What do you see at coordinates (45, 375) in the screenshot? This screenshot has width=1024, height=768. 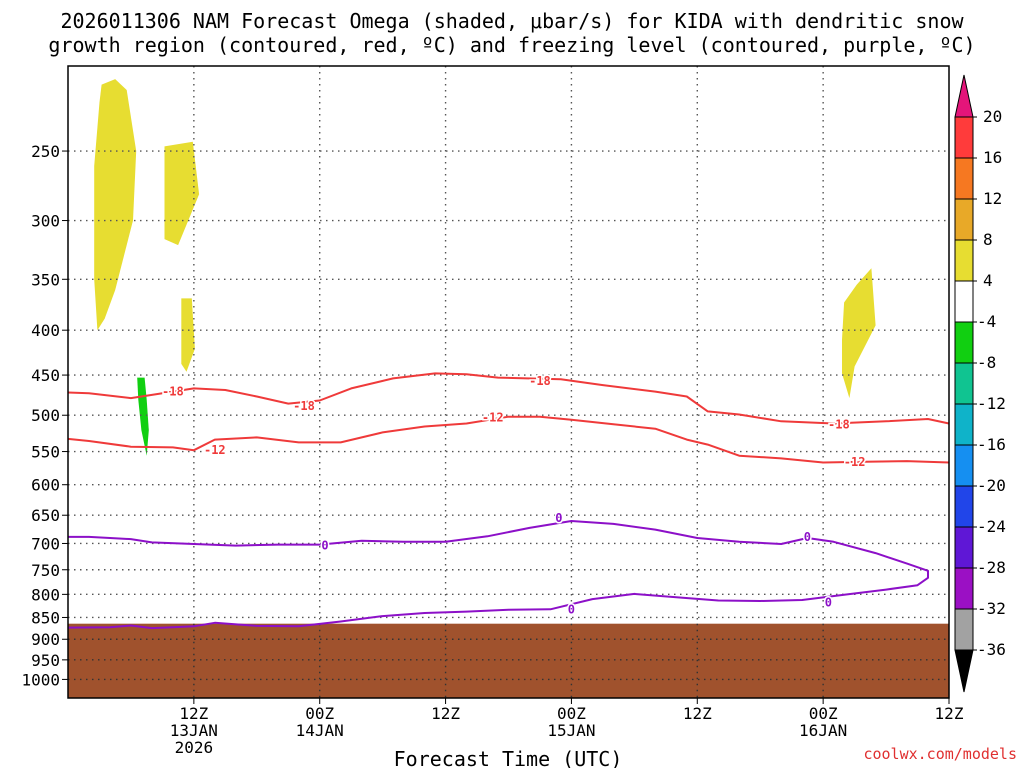 I see `y-tick-label: 450` at bounding box center [45, 375].